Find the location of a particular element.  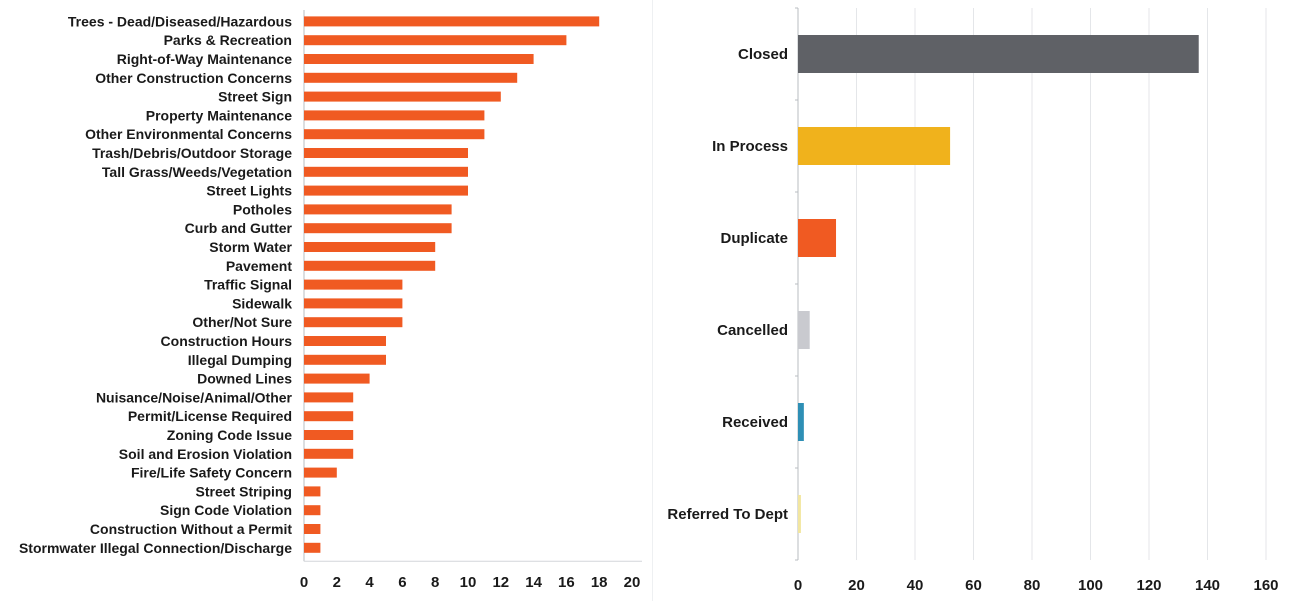

category-label: Closed is located at coordinates (763, 54).